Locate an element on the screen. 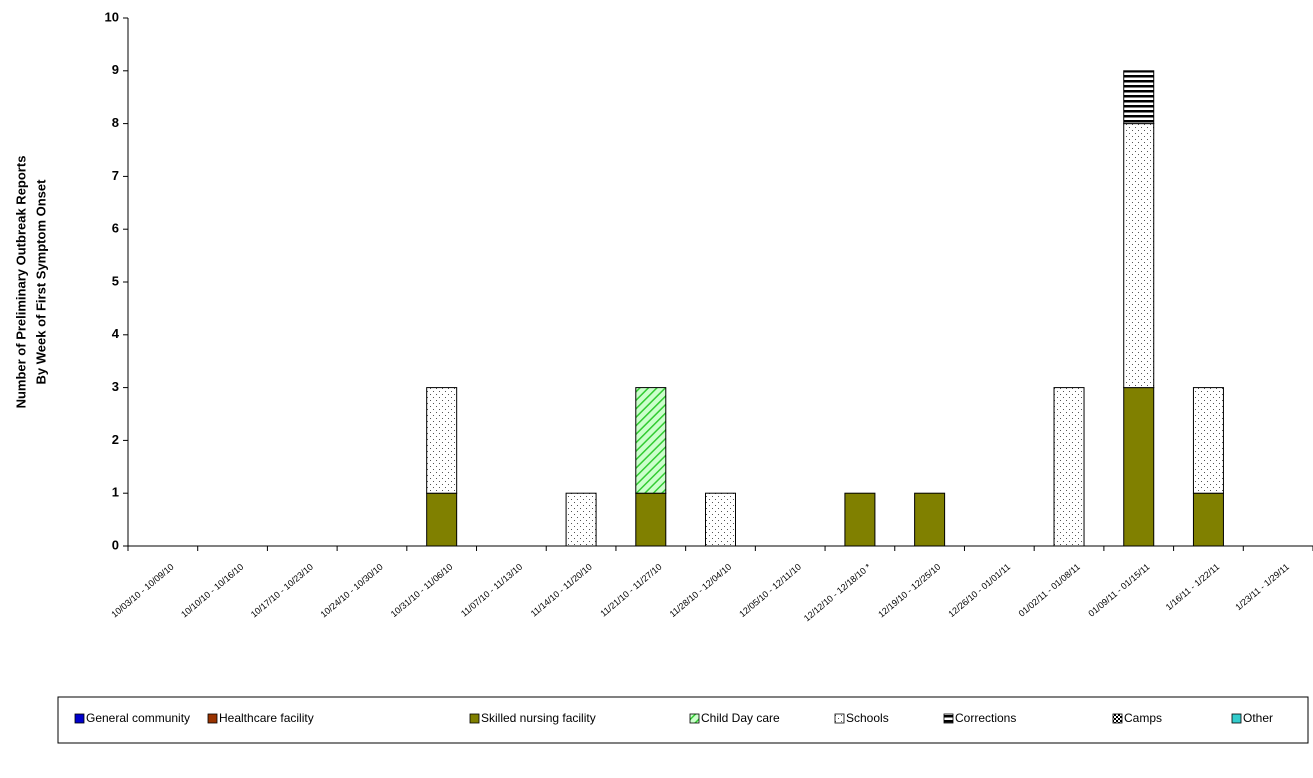 The width and height of the screenshot is (1313, 778). legend-box is located at coordinates (683, 720).